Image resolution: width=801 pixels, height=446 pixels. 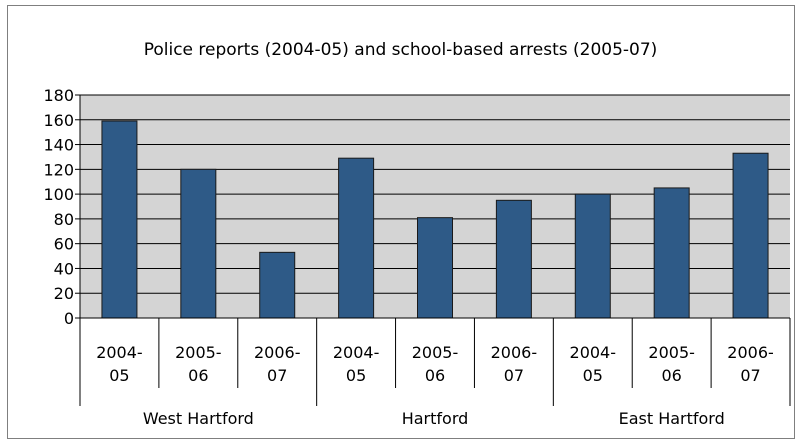 I want to click on x-group-label: Hartford, so click(x=435, y=418).